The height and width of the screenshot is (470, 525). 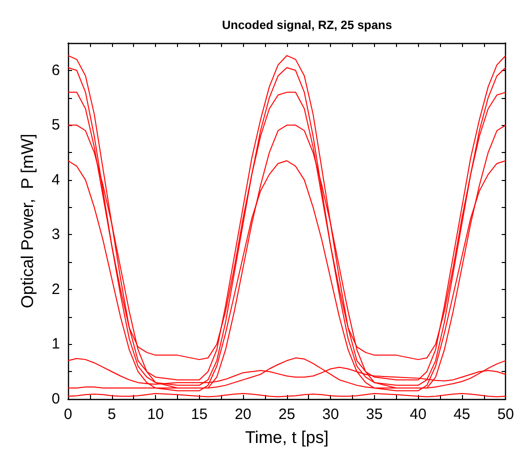 I want to click on x-tick-label: 10, so click(x=155, y=414).